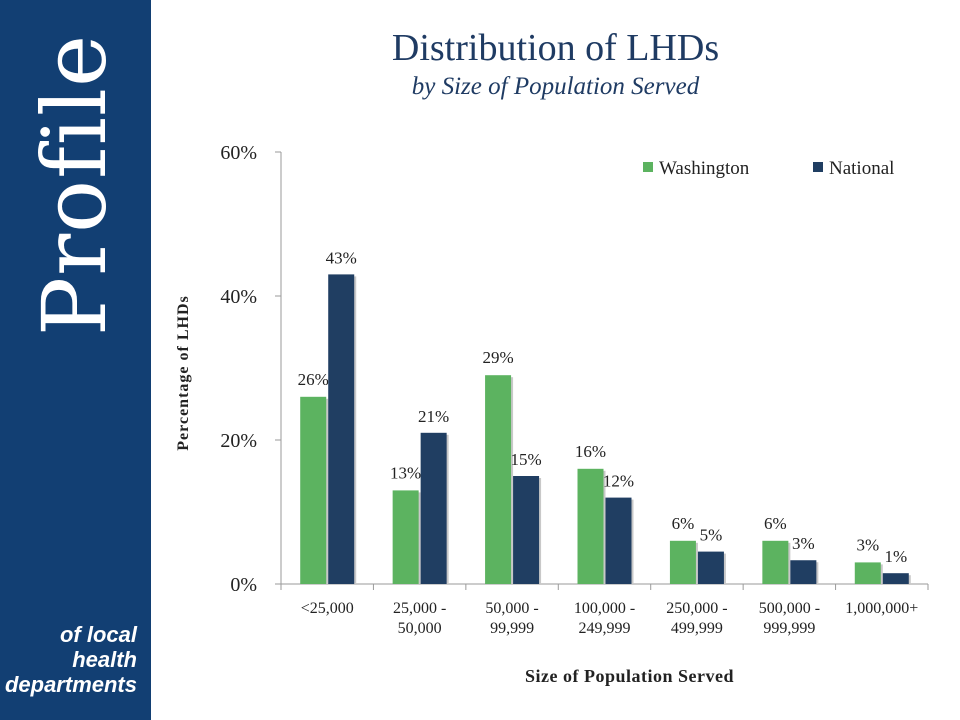 The width and height of the screenshot is (960, 720). Describe the element at coordinates (803, 543) in the screenshot. I see `data-label-national-5: 3%` at that location.